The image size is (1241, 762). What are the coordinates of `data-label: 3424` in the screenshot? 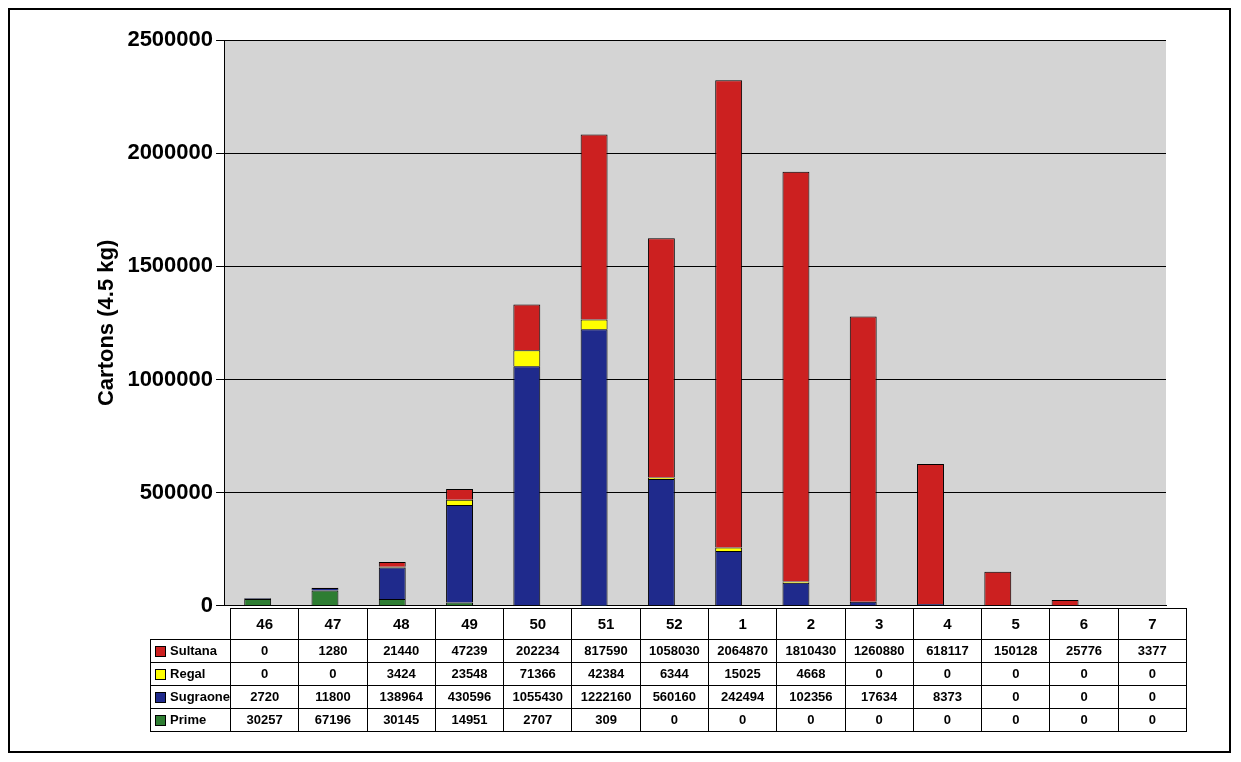 It's located at (401, 674).